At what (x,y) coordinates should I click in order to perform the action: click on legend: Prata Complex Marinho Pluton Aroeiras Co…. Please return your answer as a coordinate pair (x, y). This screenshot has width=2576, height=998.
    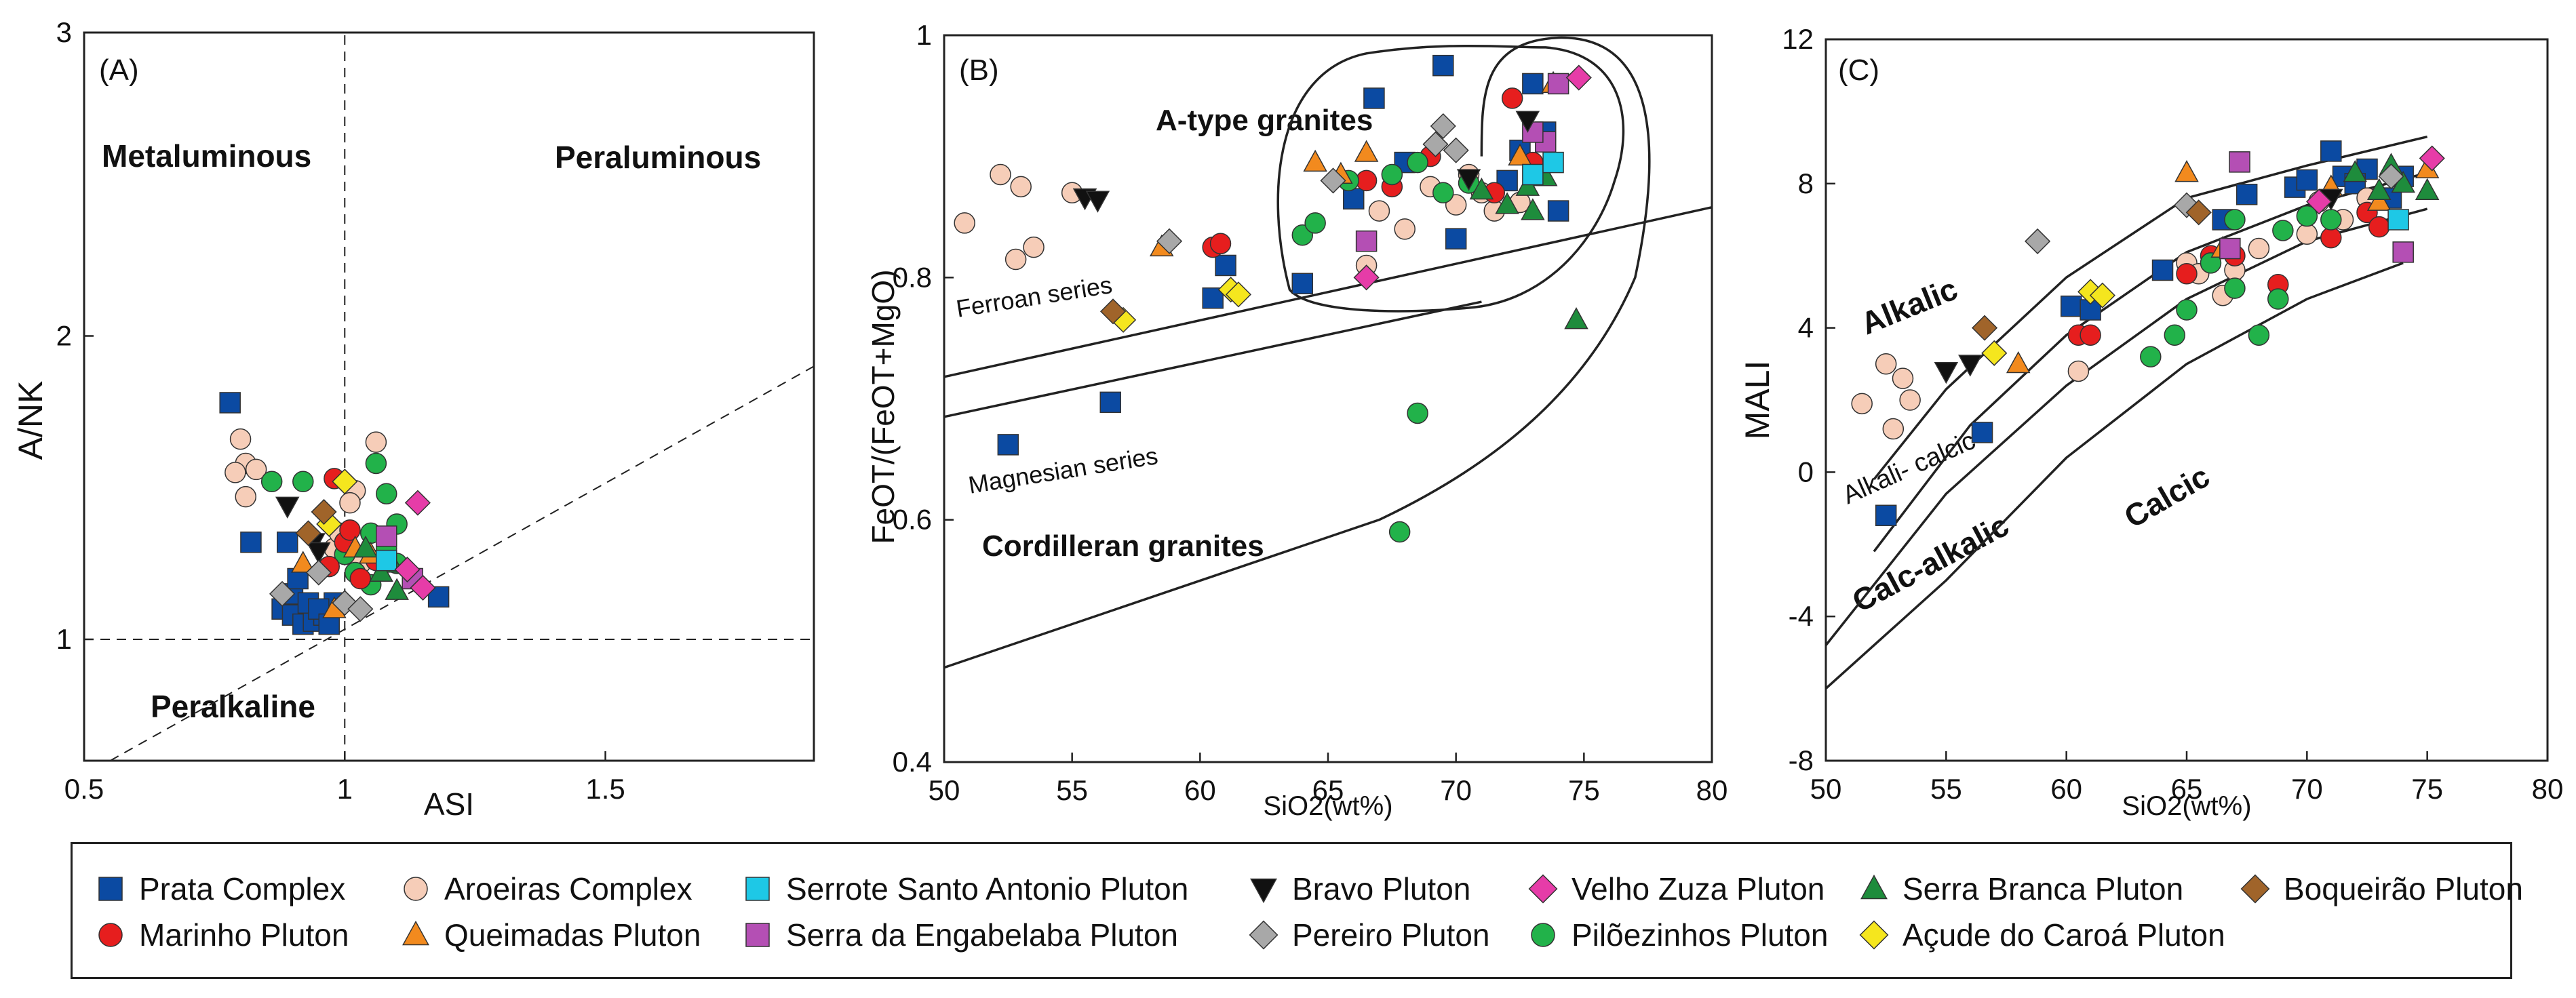
    Looking at the image, I should click on (1297, 910).